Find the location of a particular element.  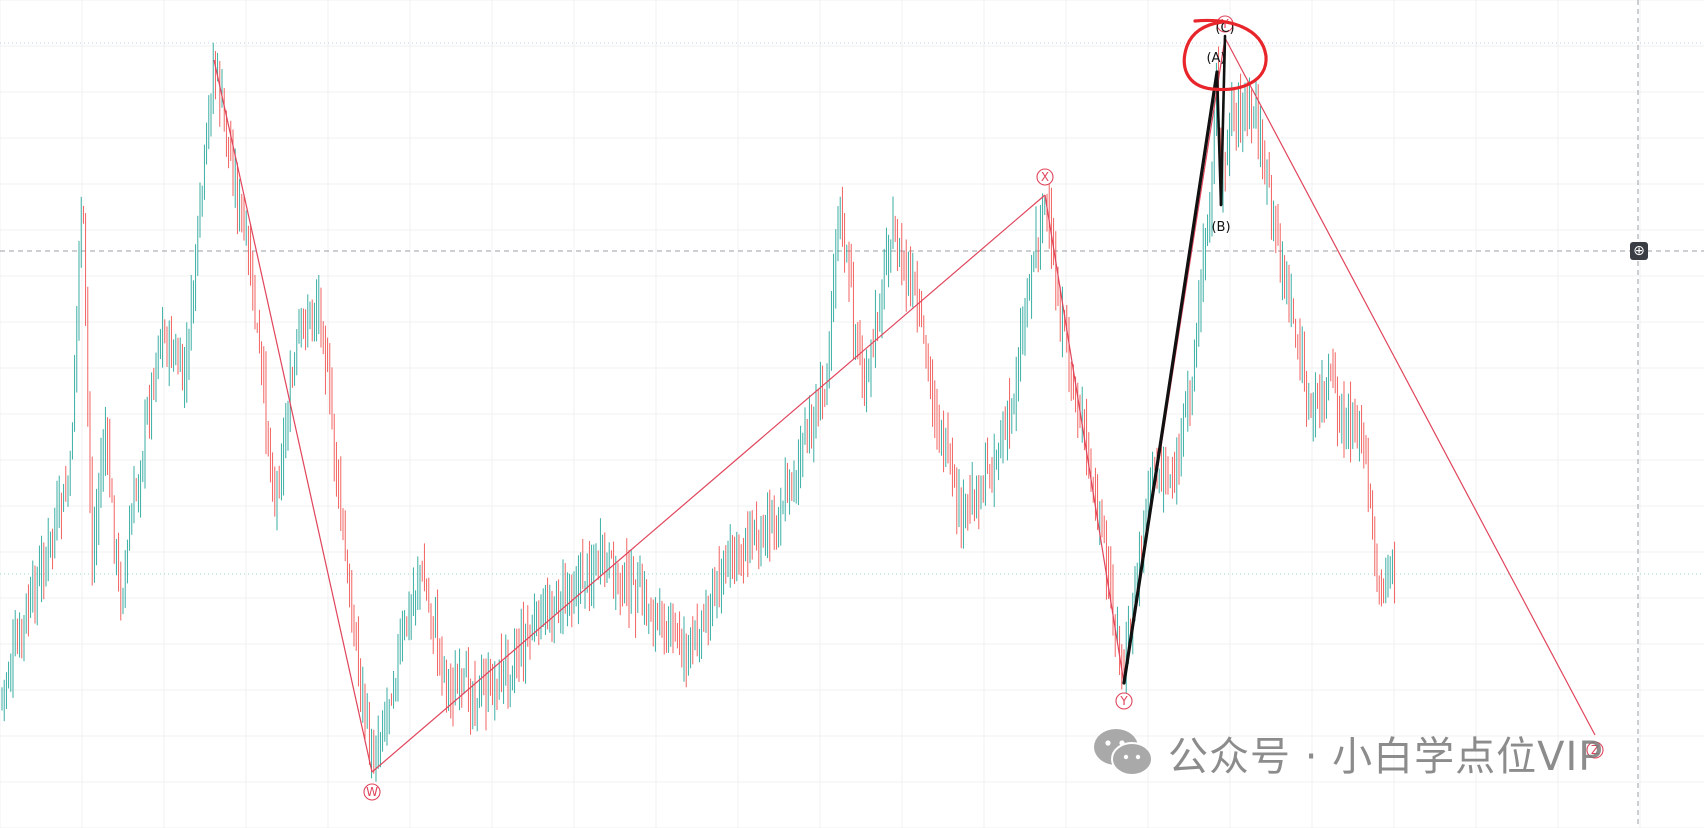

svg-text: Z is located at coordinates (1595, 750).